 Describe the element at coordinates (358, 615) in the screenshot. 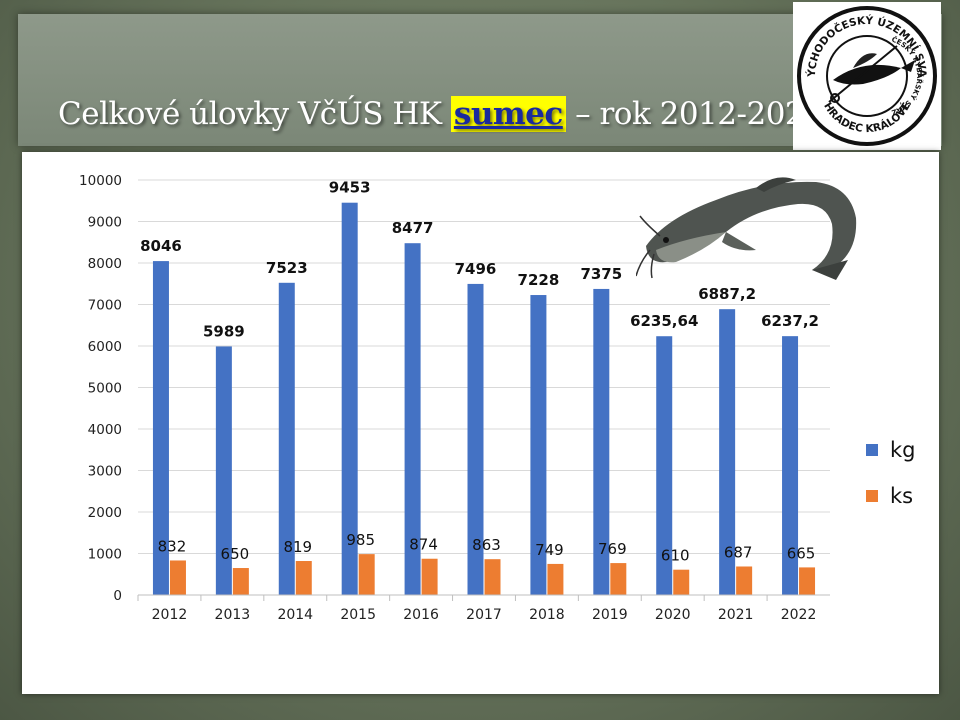

I see `x-tick-label: 2015` at that location.